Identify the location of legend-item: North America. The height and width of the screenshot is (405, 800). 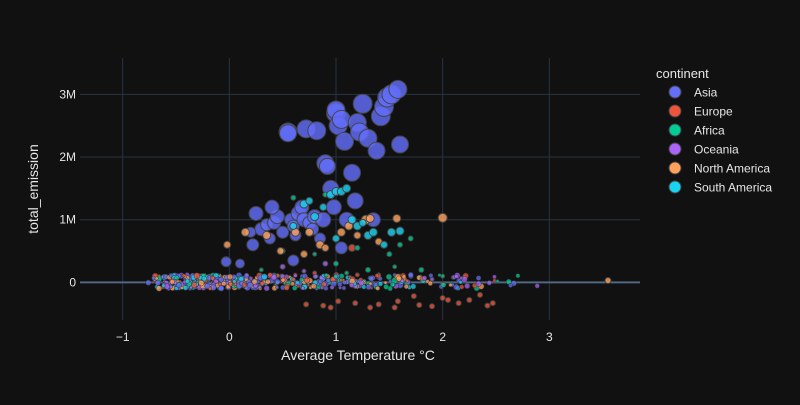
(719, 168).